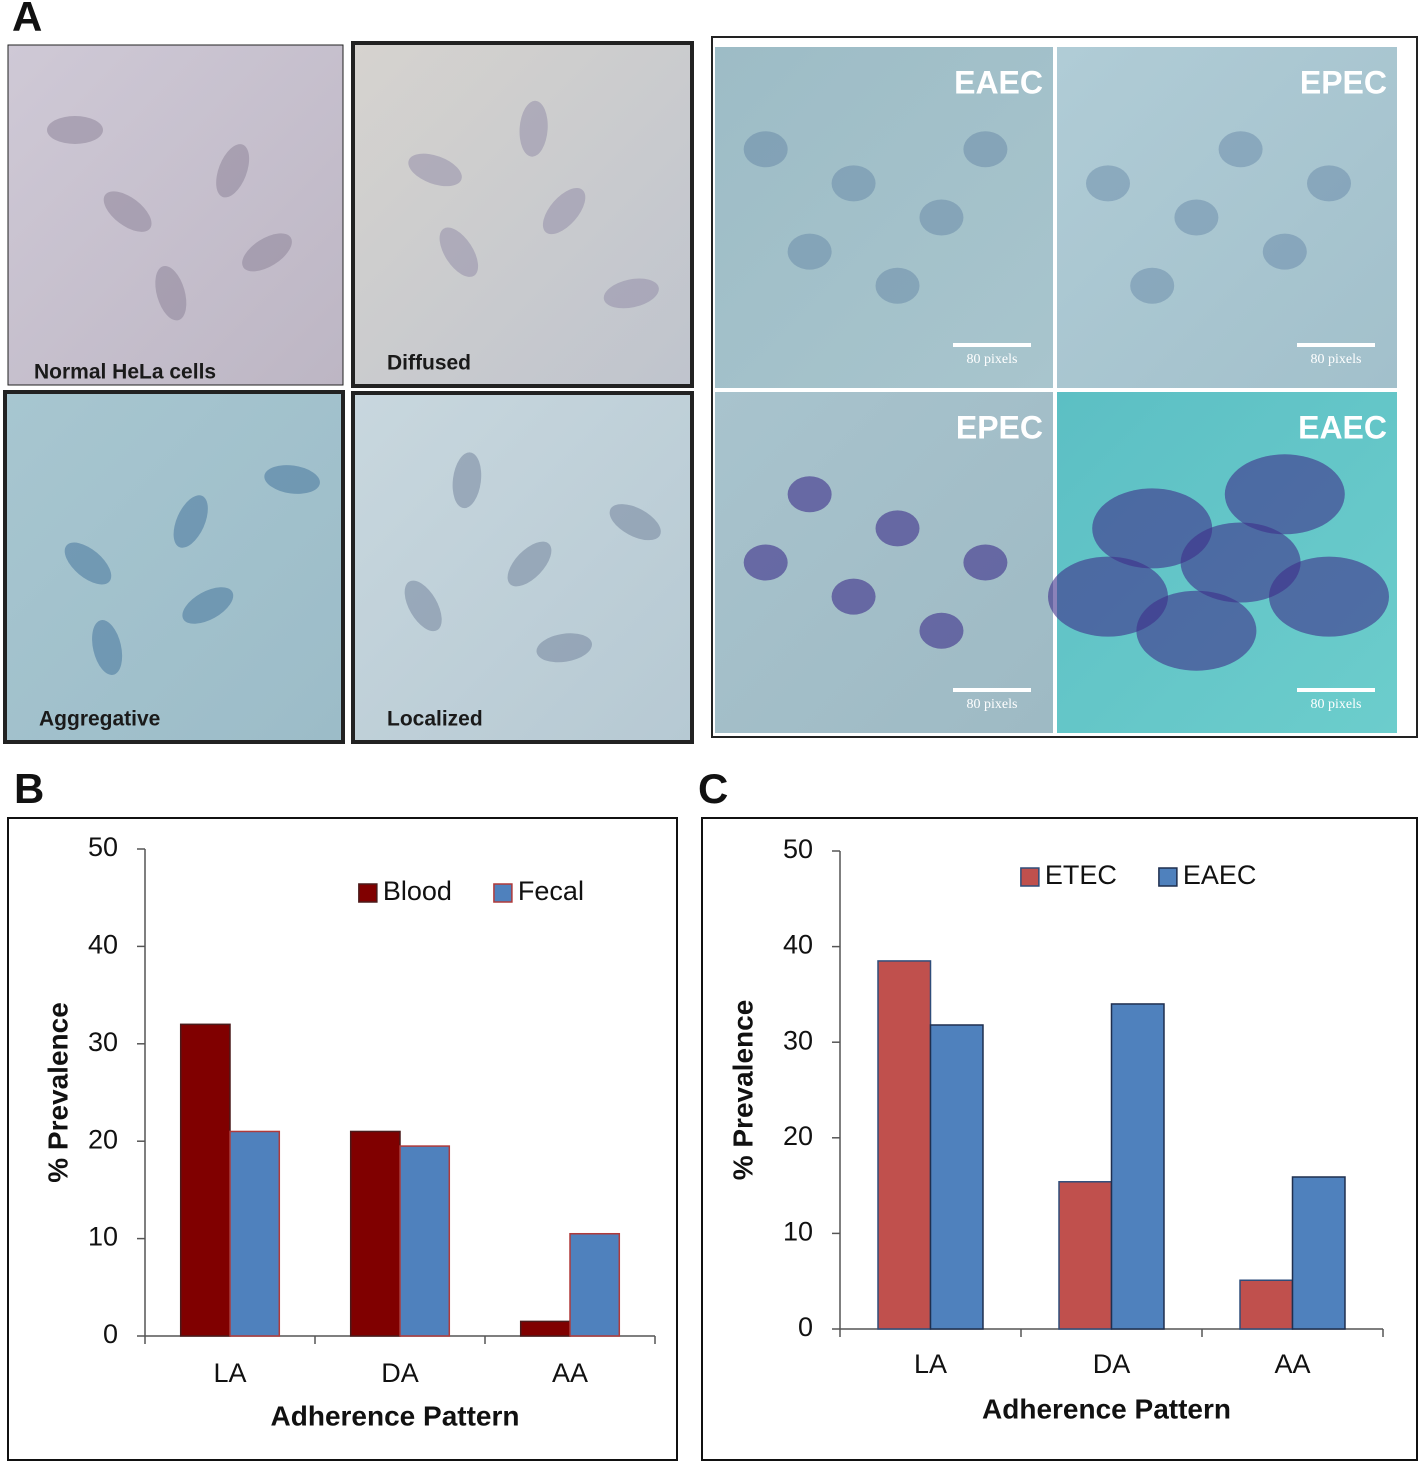 This screenshot has width=1419, height=1462. I want to click on legend: ETEC EAEC, so click(1138, 875).